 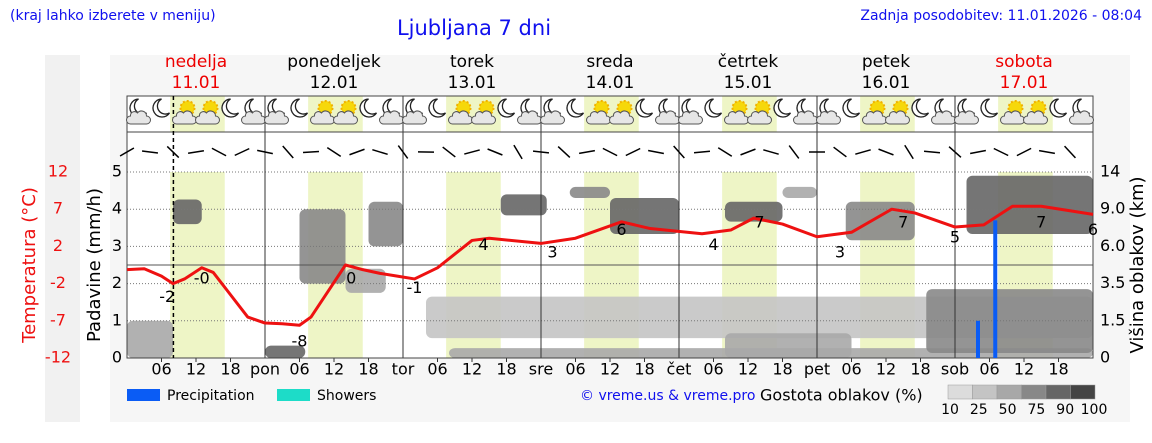 What do you see at coordinates (58, 208) in the screenshot?
I see `temperature-tick-label: 7` at bounding box center [58, 208].